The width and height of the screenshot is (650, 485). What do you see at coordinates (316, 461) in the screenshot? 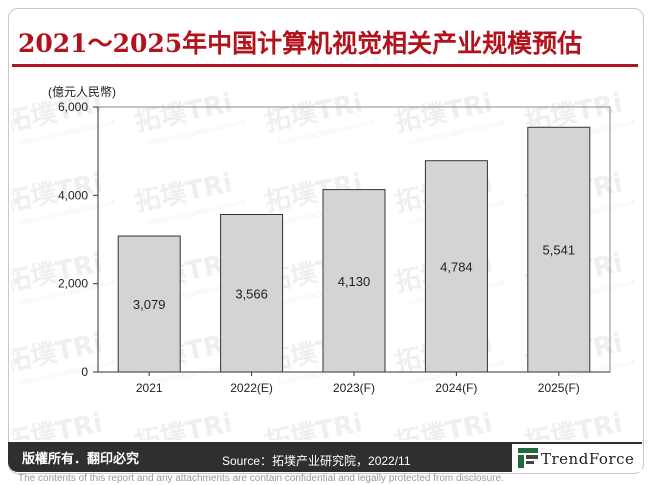
I see `source-note: Source：拓墣产业研究院，2022/11` at bounding box center [316, 461].